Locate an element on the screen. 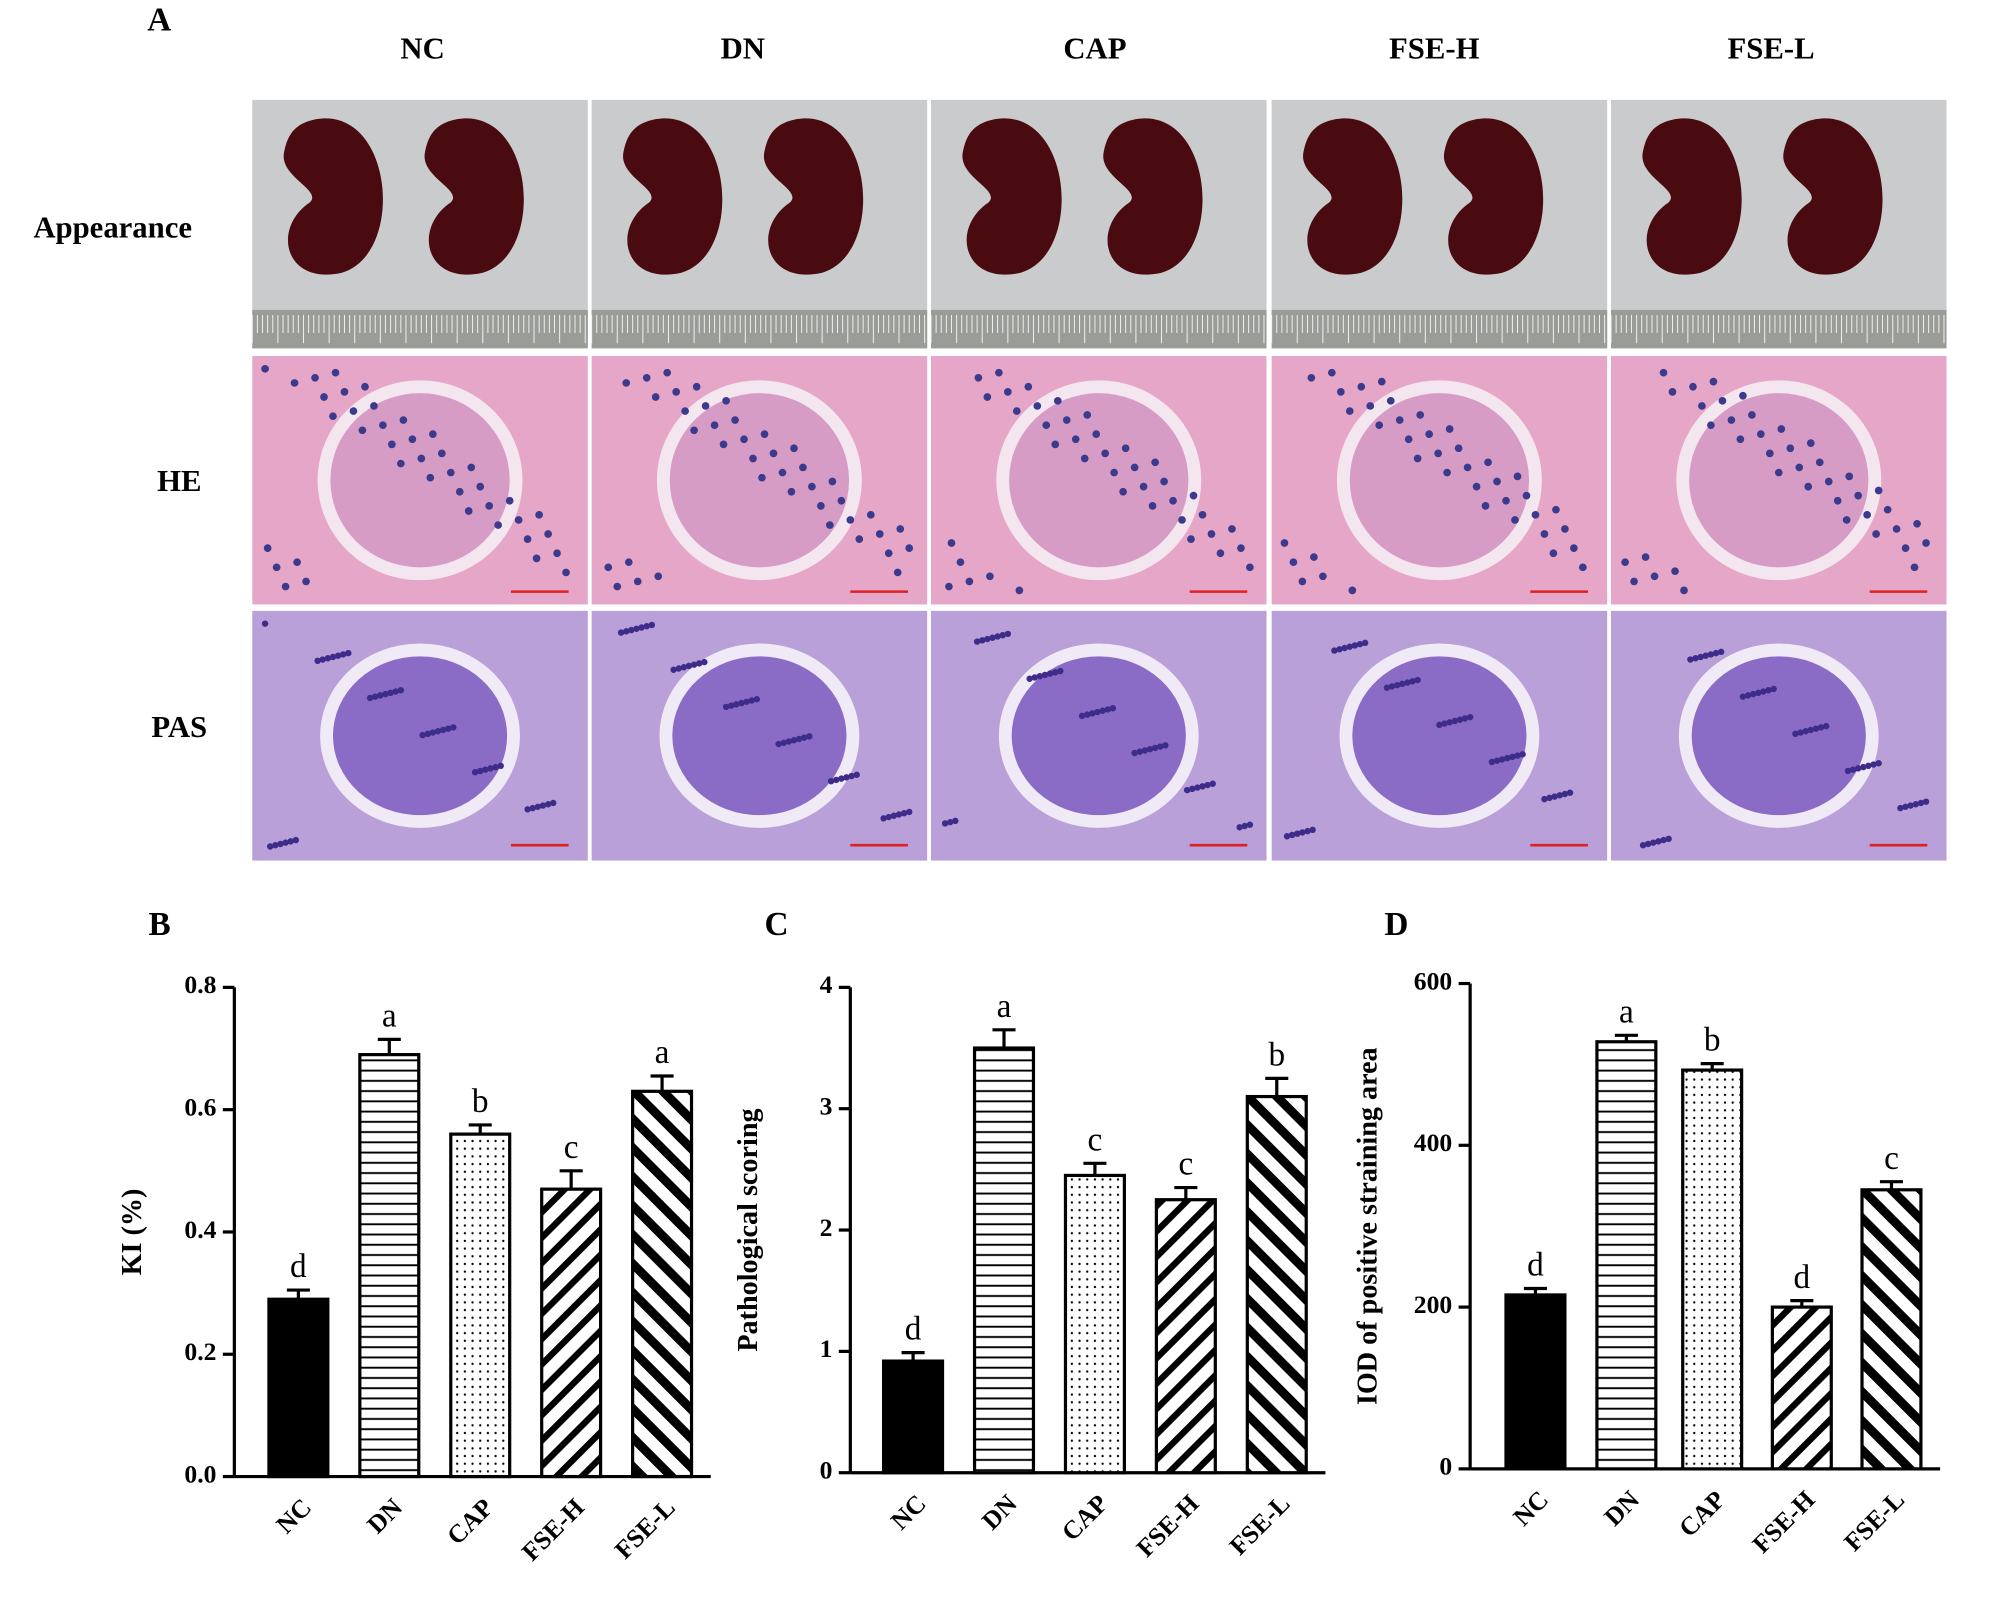 This screenshot has height=1620, width=2008. panel-label: B is located at coordinates (160, 924).